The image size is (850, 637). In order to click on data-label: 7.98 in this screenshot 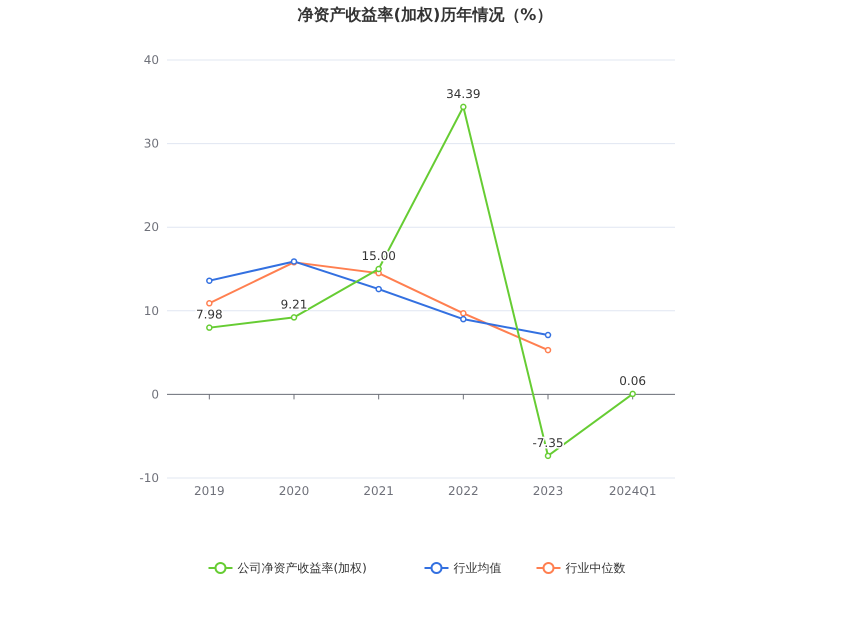, I will do `click(209, 315)`.